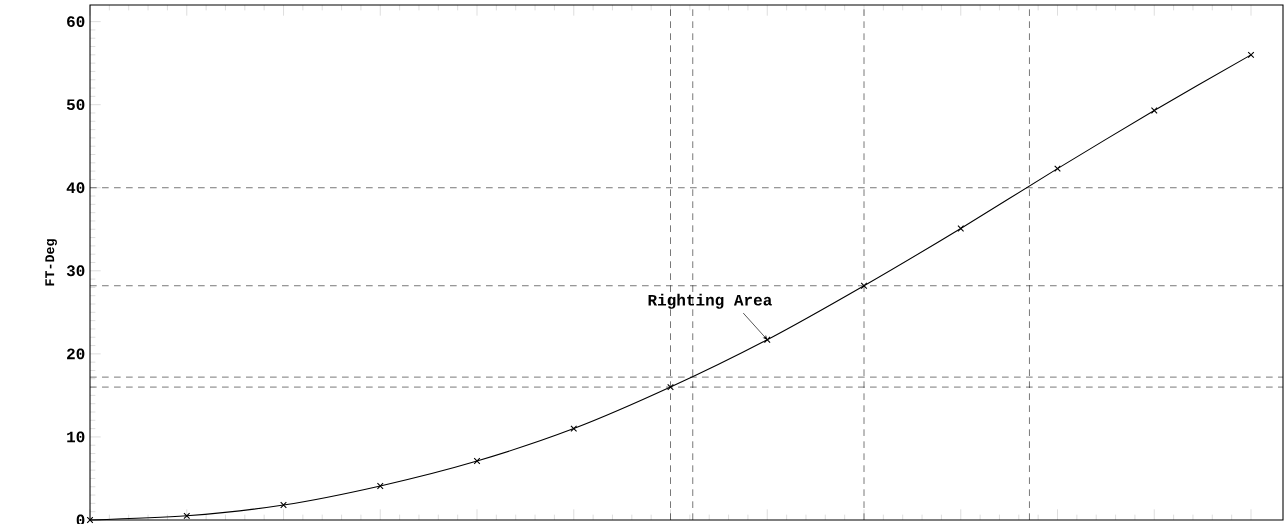  Describe the element at coordinates (51, 262) in the screenshot. I see `y-axis-title: FT-Deg` at that location.